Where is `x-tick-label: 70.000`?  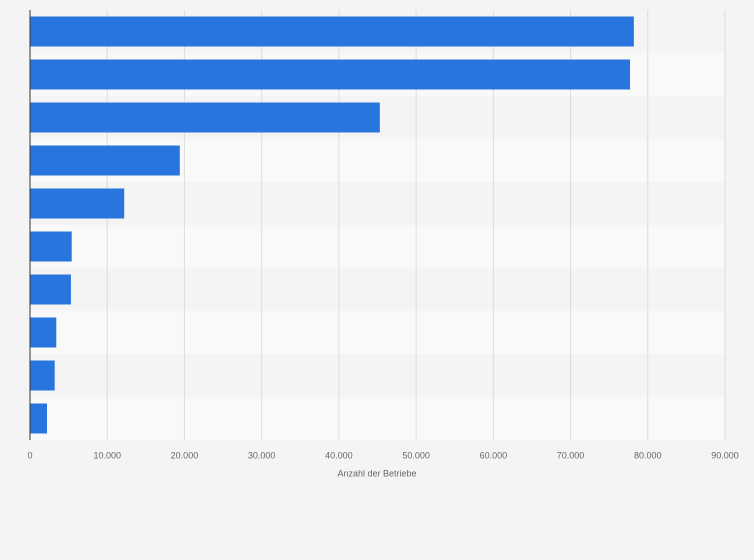 x-tick-label: 70.000 is located at coordinates (571, 455).